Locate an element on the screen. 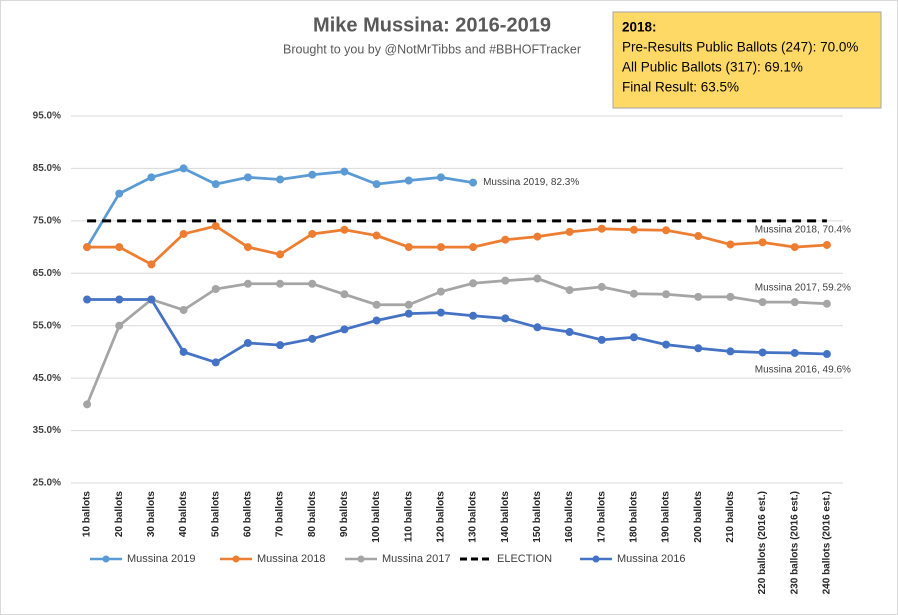  x-tick-label: 130 ballots is located at coordinates (473, 517).